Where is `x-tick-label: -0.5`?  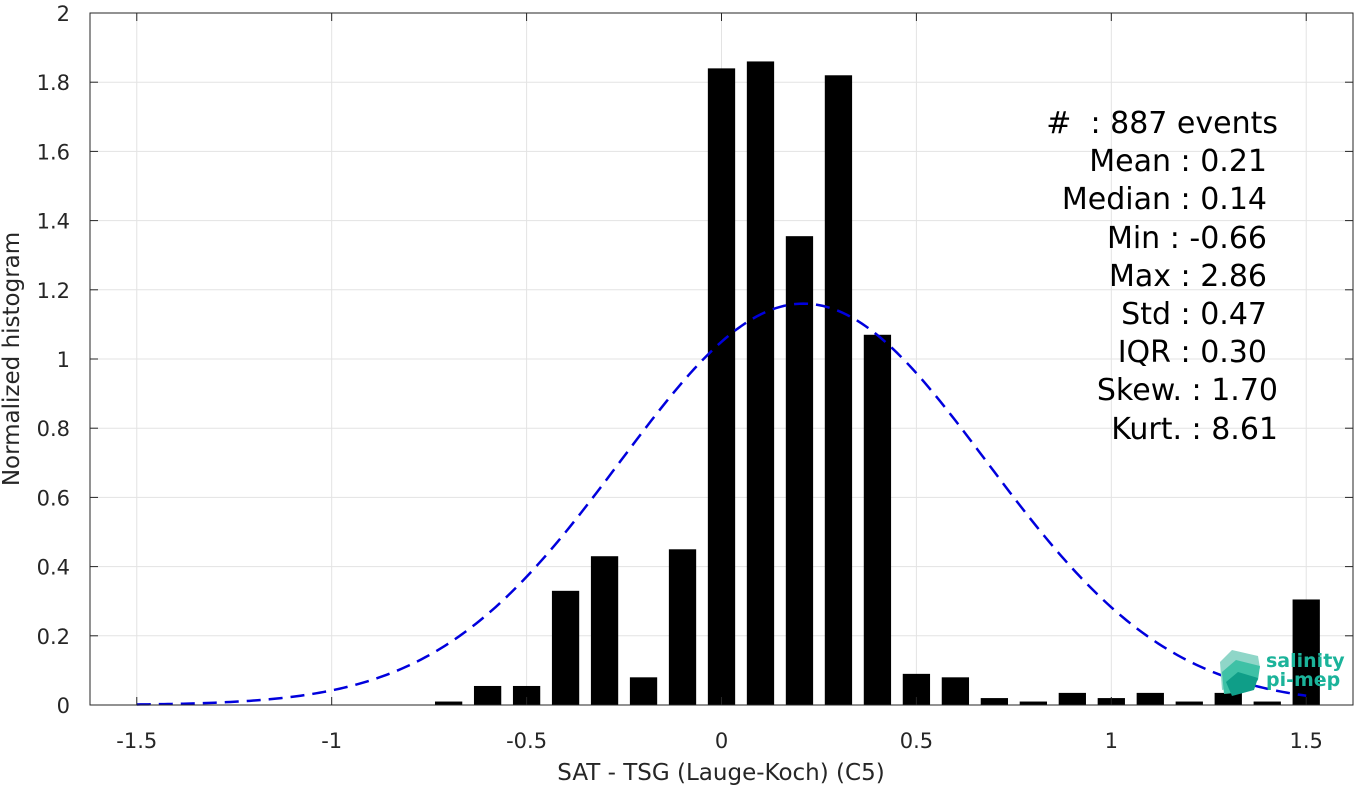 x-tick-label: -0.5 is located at coordinates (526, 741).